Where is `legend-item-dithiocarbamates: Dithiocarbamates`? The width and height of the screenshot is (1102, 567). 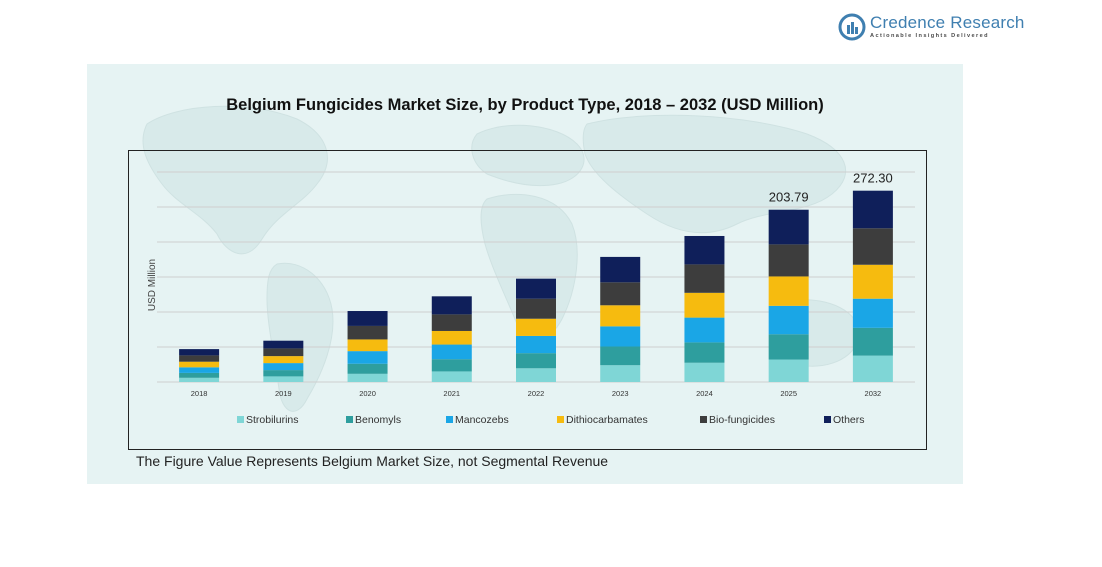
legend-item-dithiocarbamates: Dithiocarbamates is located at coordinates (602, 420).